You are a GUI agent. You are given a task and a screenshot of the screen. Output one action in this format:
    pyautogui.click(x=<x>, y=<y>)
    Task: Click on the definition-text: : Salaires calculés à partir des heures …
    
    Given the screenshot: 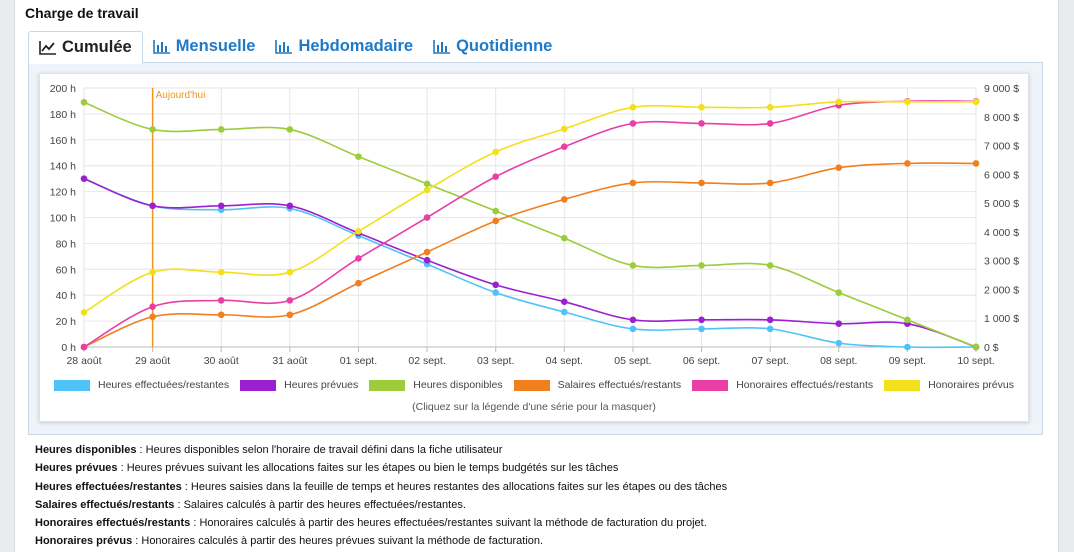 What is the action you would take?
    pyautogui.click(x=320, y=504)
    